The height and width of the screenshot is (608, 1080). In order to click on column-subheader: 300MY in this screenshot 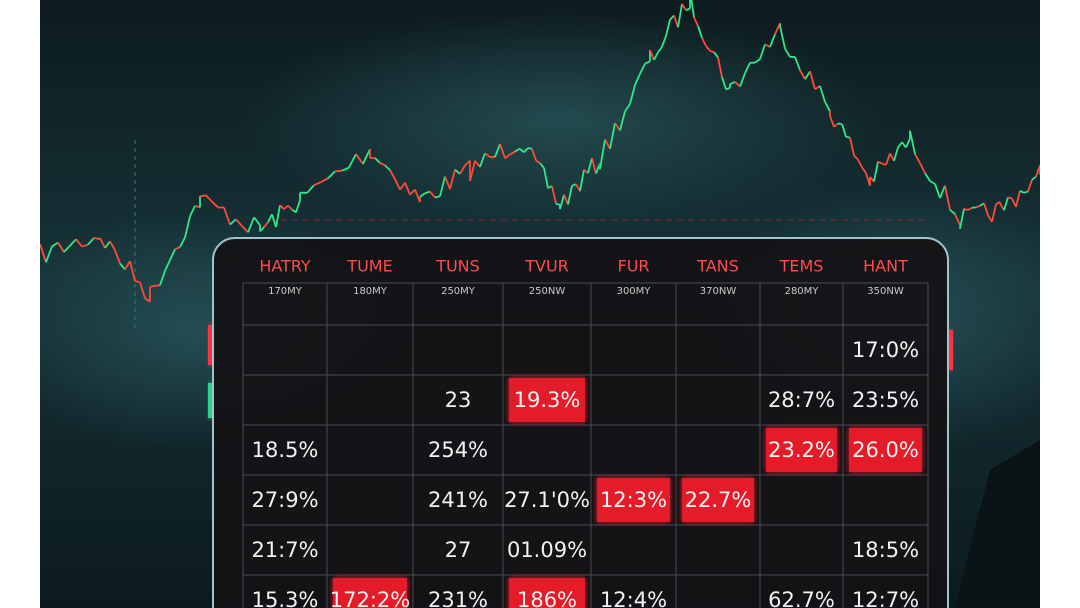, I will do `click(634, 291)`.